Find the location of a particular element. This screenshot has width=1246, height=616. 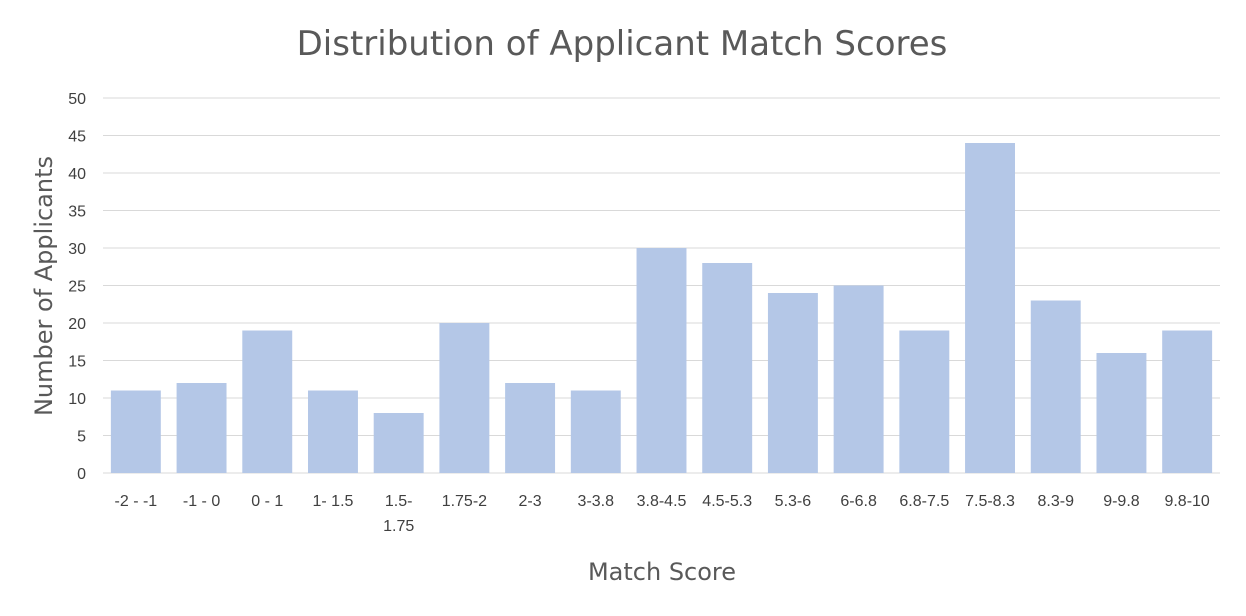

y-tick-label: 5 is located at coordinates (81, 437).